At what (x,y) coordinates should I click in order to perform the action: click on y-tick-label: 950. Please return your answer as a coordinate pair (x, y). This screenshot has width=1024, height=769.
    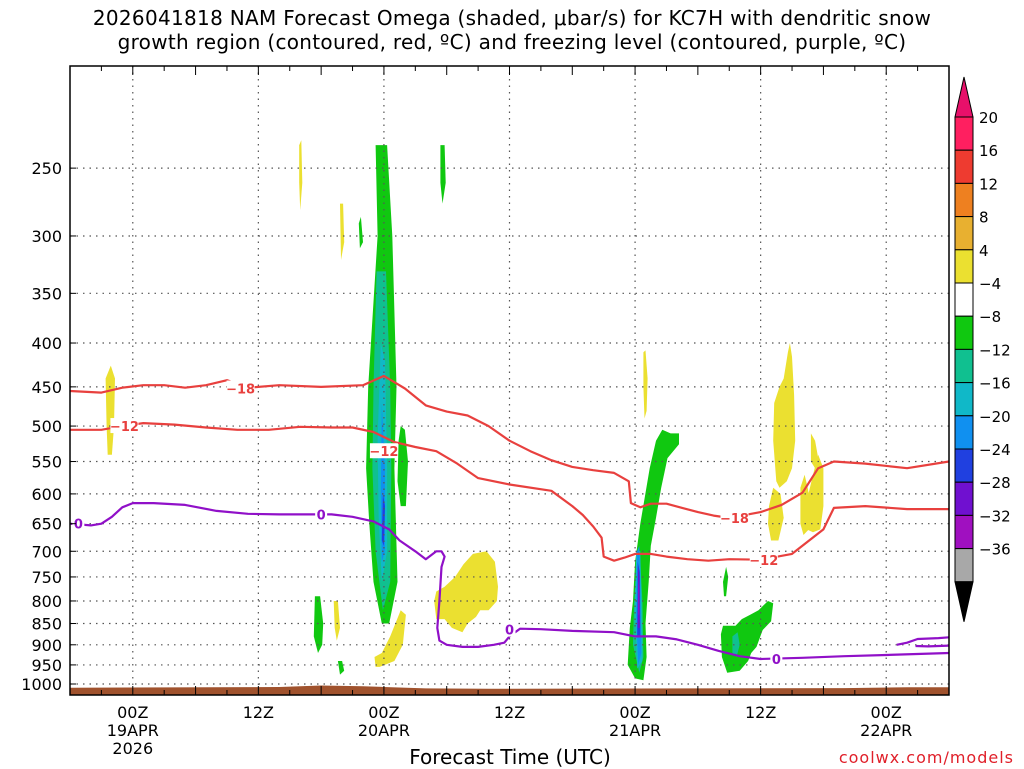
    Looking at the image, I should click on (46, 665).